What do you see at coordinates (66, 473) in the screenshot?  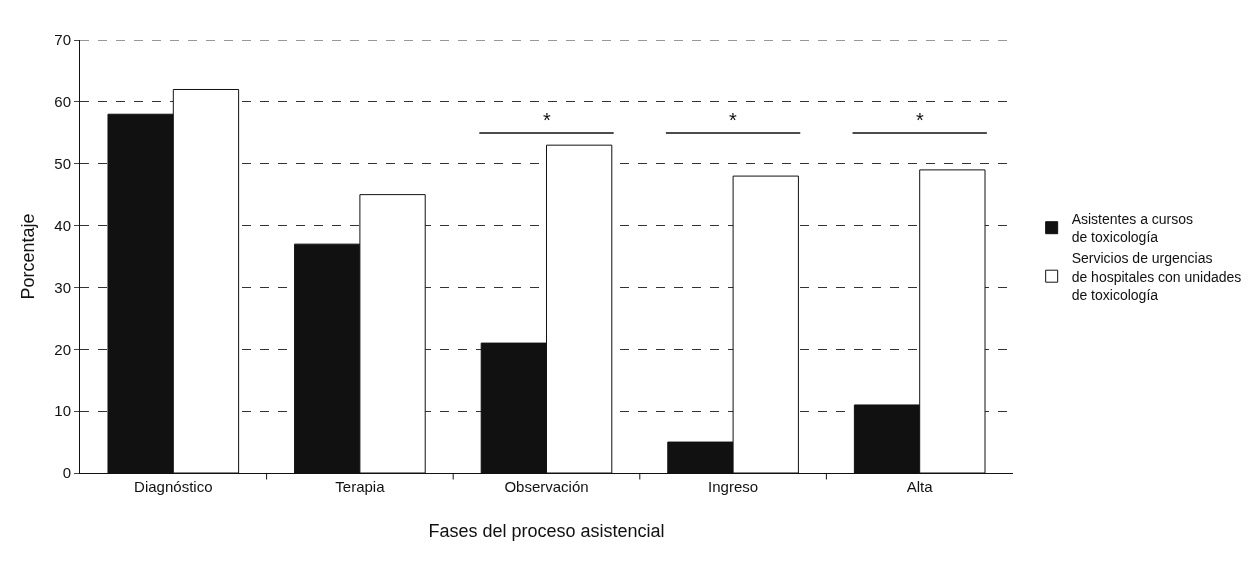 I see `y-tick-label: 0` at bounding box center [66, 473].